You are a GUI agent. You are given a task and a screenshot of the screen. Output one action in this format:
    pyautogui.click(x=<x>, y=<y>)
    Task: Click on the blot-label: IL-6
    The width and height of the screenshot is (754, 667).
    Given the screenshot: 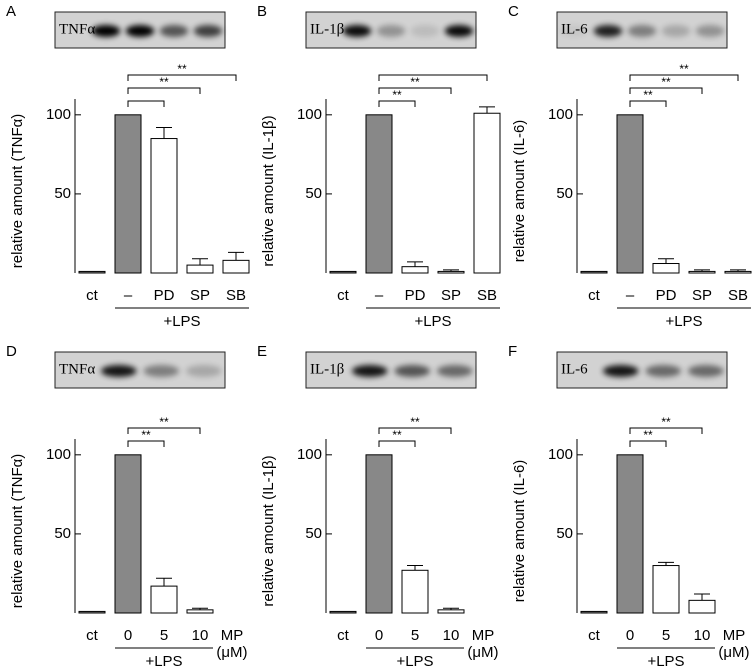 What is the action you would take?
    pyautogui.click(x=574, y=29)
    